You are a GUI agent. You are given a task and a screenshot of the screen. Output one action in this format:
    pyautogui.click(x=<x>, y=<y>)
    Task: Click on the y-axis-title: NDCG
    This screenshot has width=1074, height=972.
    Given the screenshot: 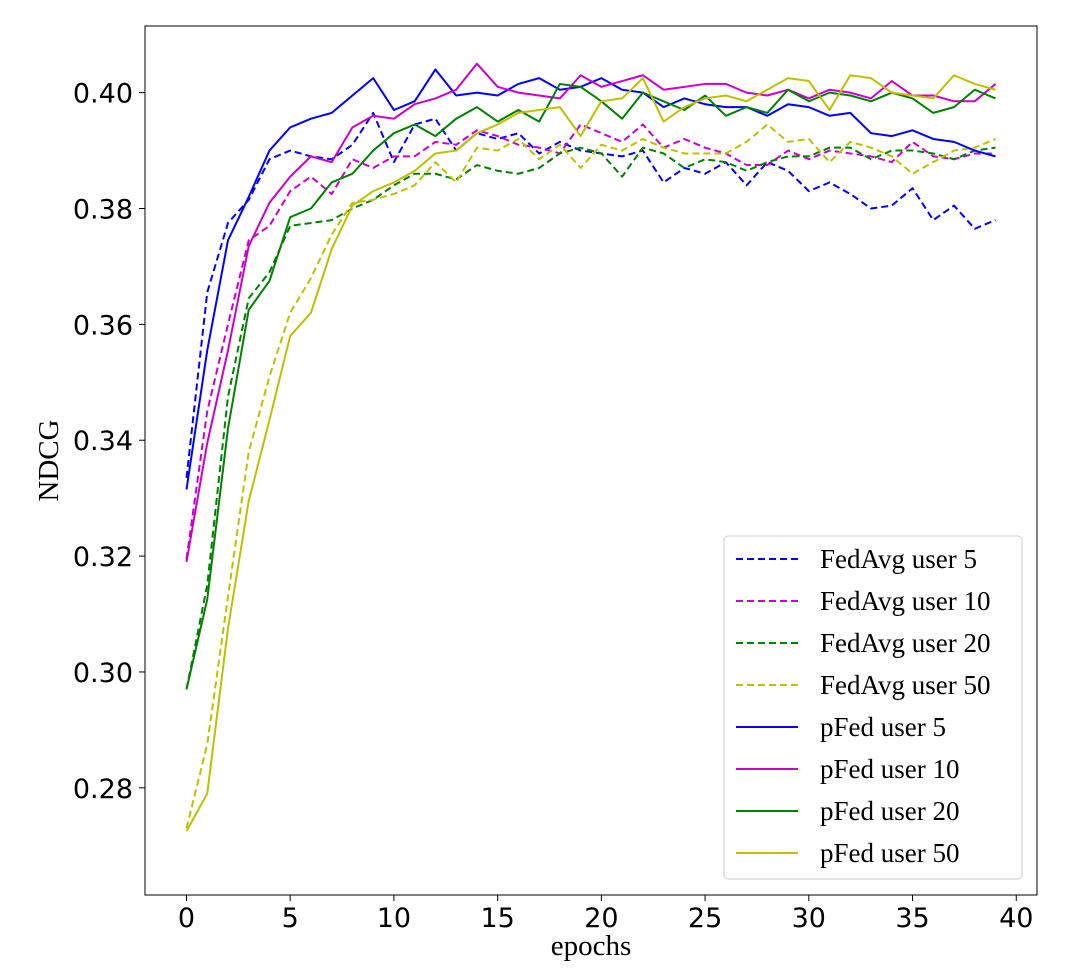 What is the action you would take?
    pyautogui.click(x=49, y=460)
    